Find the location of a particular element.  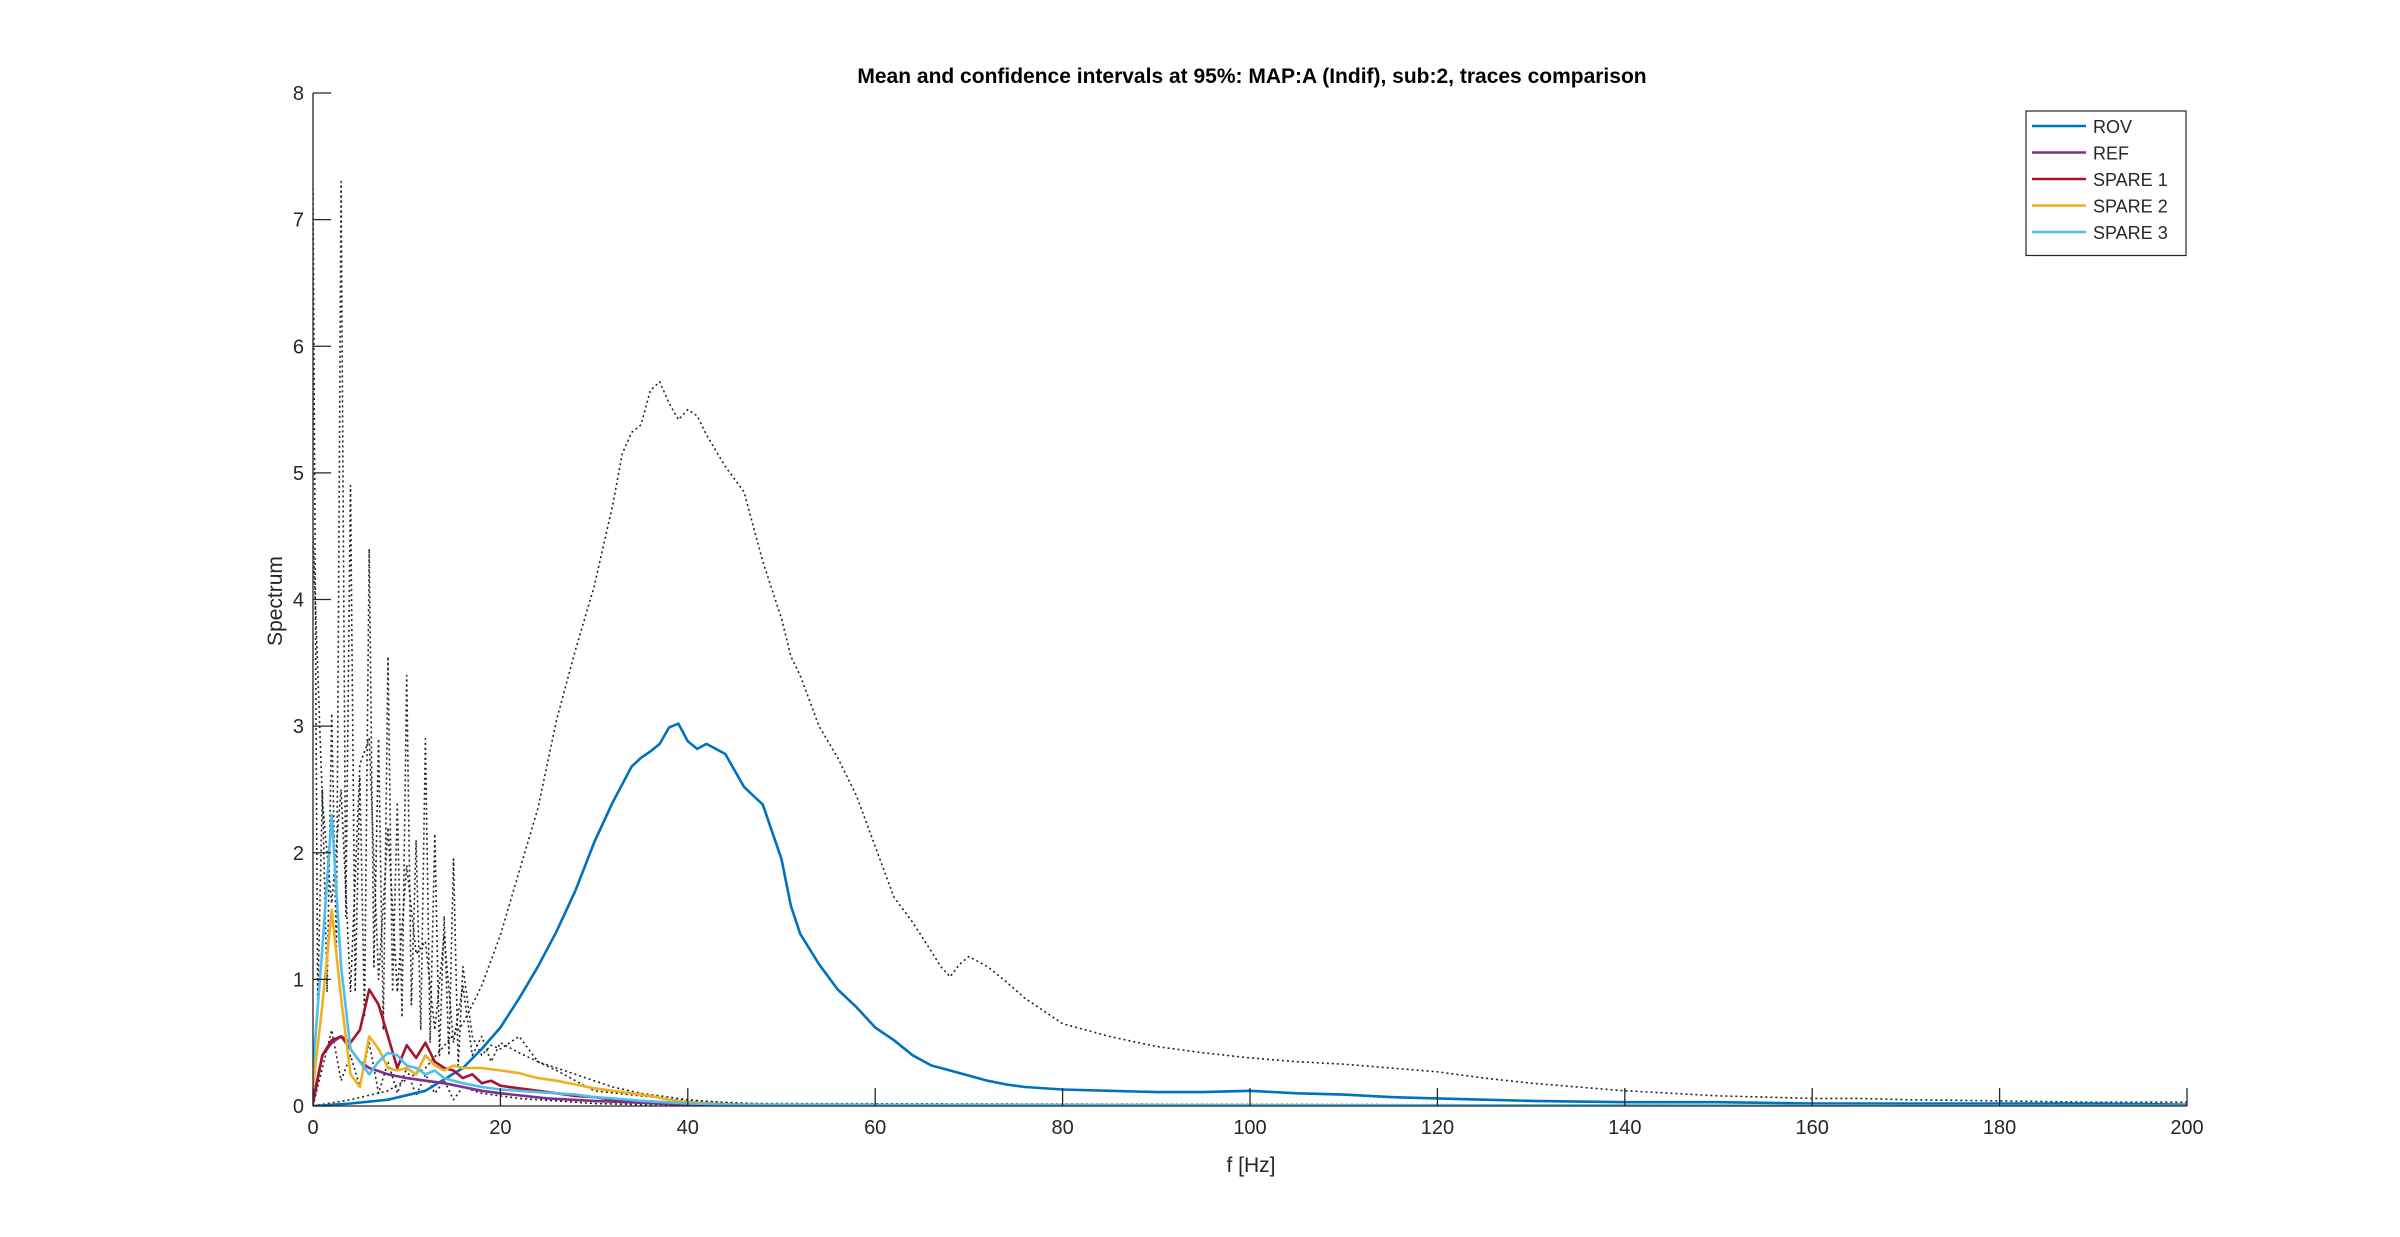

y-tick-label: 3 is located at coordinates (298, 727).